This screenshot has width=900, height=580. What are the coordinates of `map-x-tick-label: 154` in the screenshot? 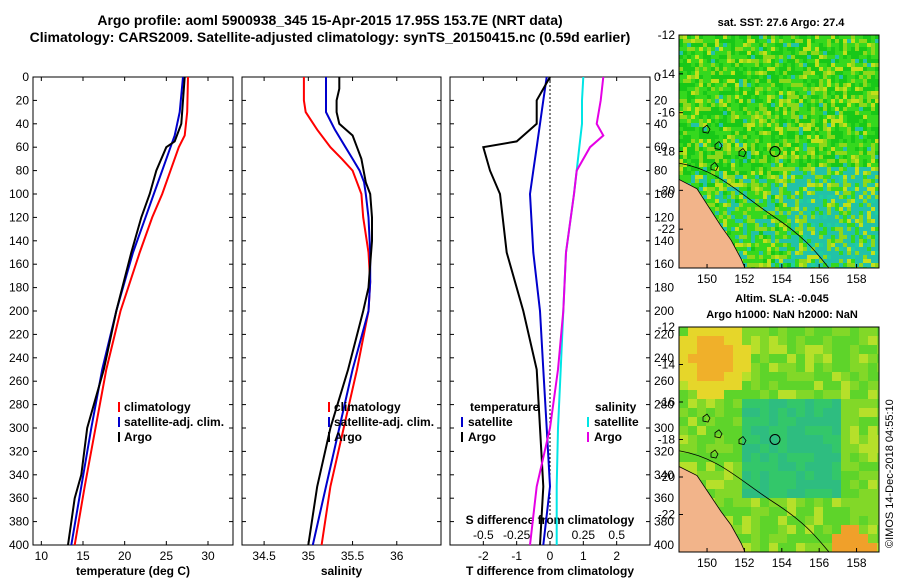 It's located at (782, 563).